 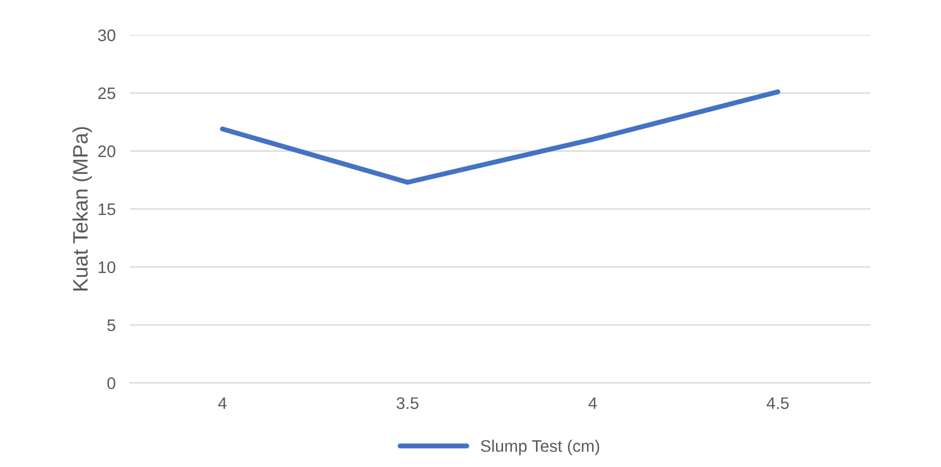 What do you see at coordinates (111, 326) in the screenshot?
I see `y-tick-label: 5` at bounding box center [111, 326].